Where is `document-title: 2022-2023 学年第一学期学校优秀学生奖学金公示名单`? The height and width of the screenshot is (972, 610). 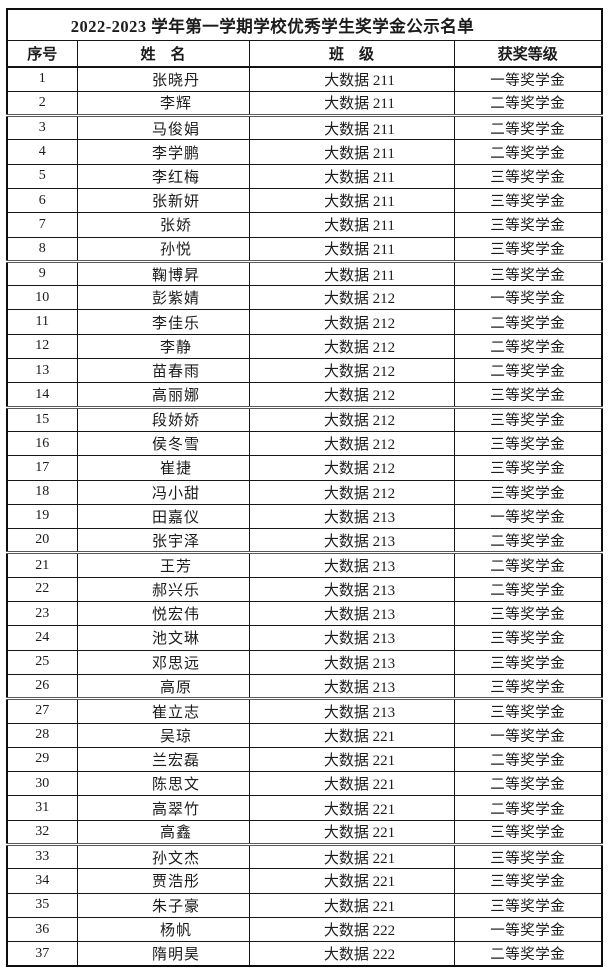
document-title: 2022-2023 学年第一学期学校优秀学生奖学金公示名单 is located at coordinates (304, 24).